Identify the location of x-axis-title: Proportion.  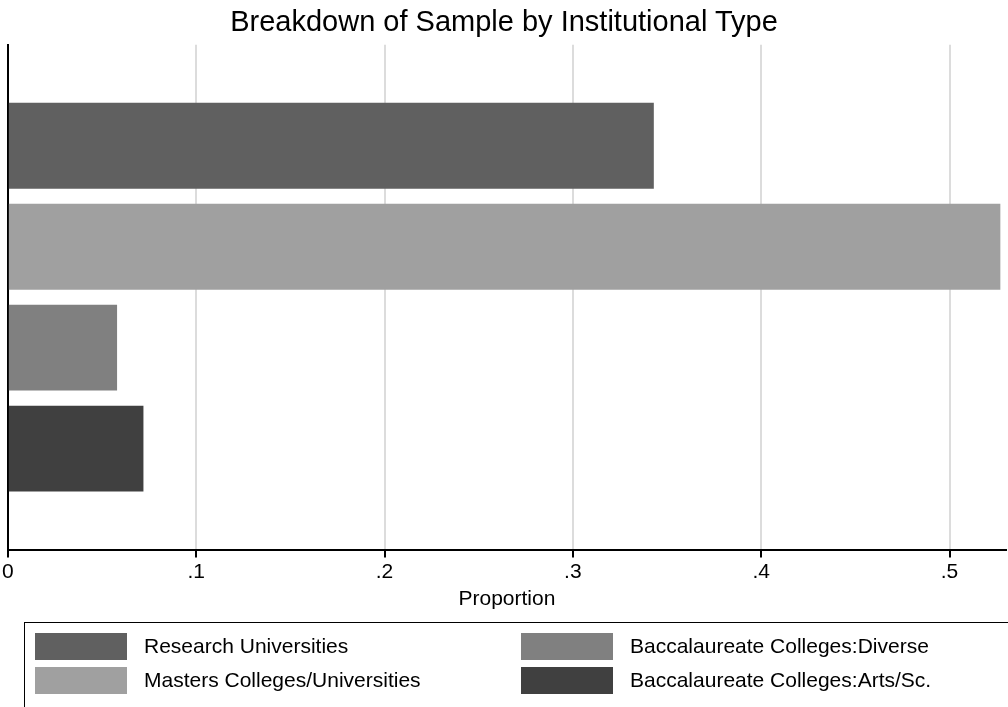
(507, 598).